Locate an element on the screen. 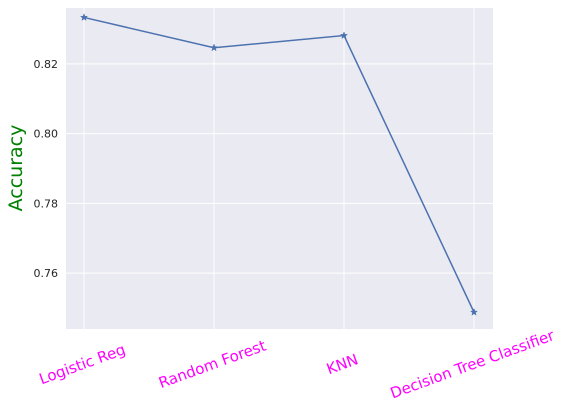  y-tick-labels: 0.76 0.78 0.80 0.82 is located at coordinates (46, 169).